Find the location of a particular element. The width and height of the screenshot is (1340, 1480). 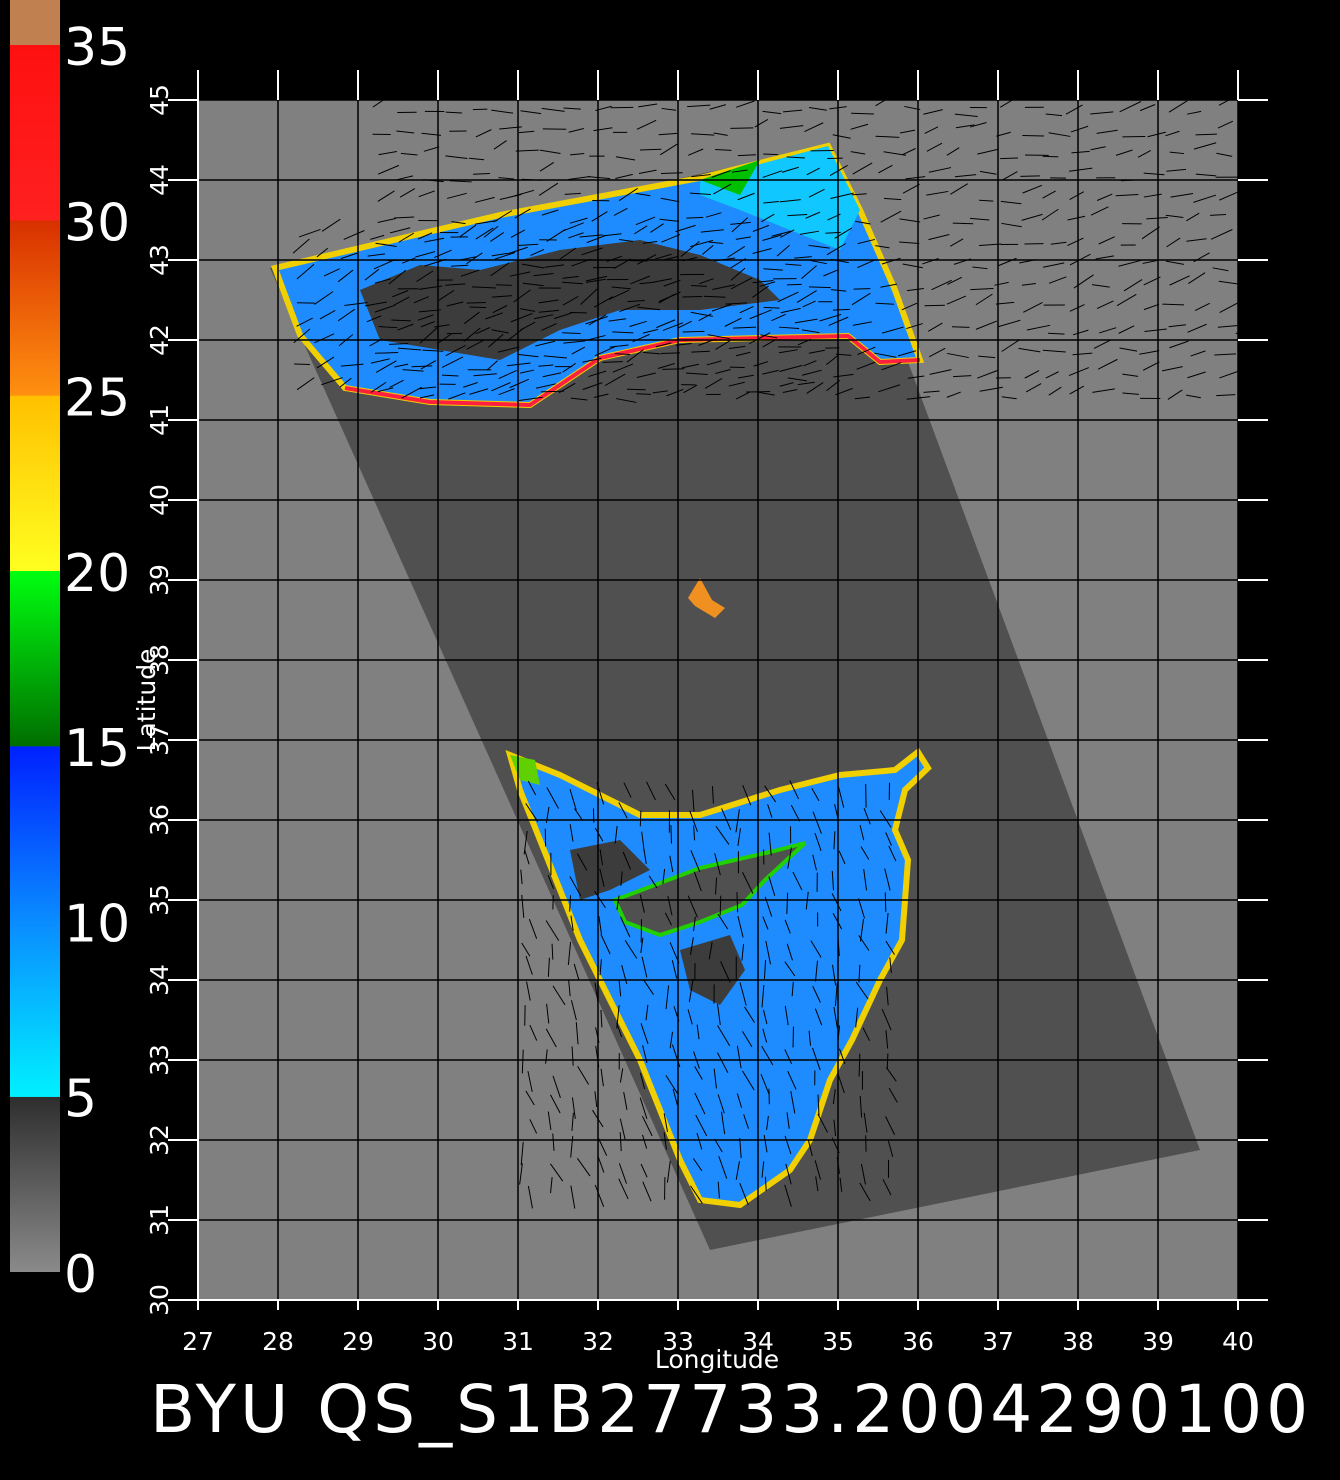

y-tick-label: 32 is located at coordinates (159, 1140).